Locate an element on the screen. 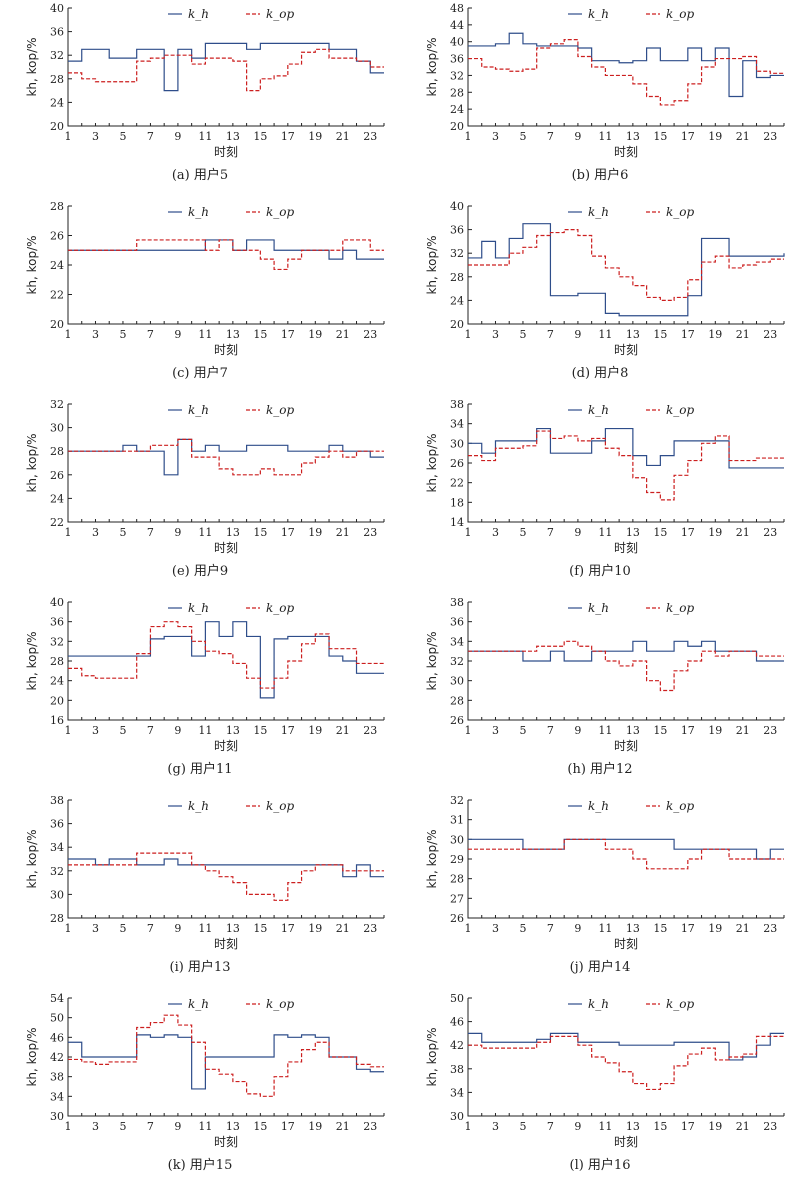 Image resolution: width=800 pixels, height=1191 pixels. y-tick-label: 42 is located at coordinates (457, 1045).